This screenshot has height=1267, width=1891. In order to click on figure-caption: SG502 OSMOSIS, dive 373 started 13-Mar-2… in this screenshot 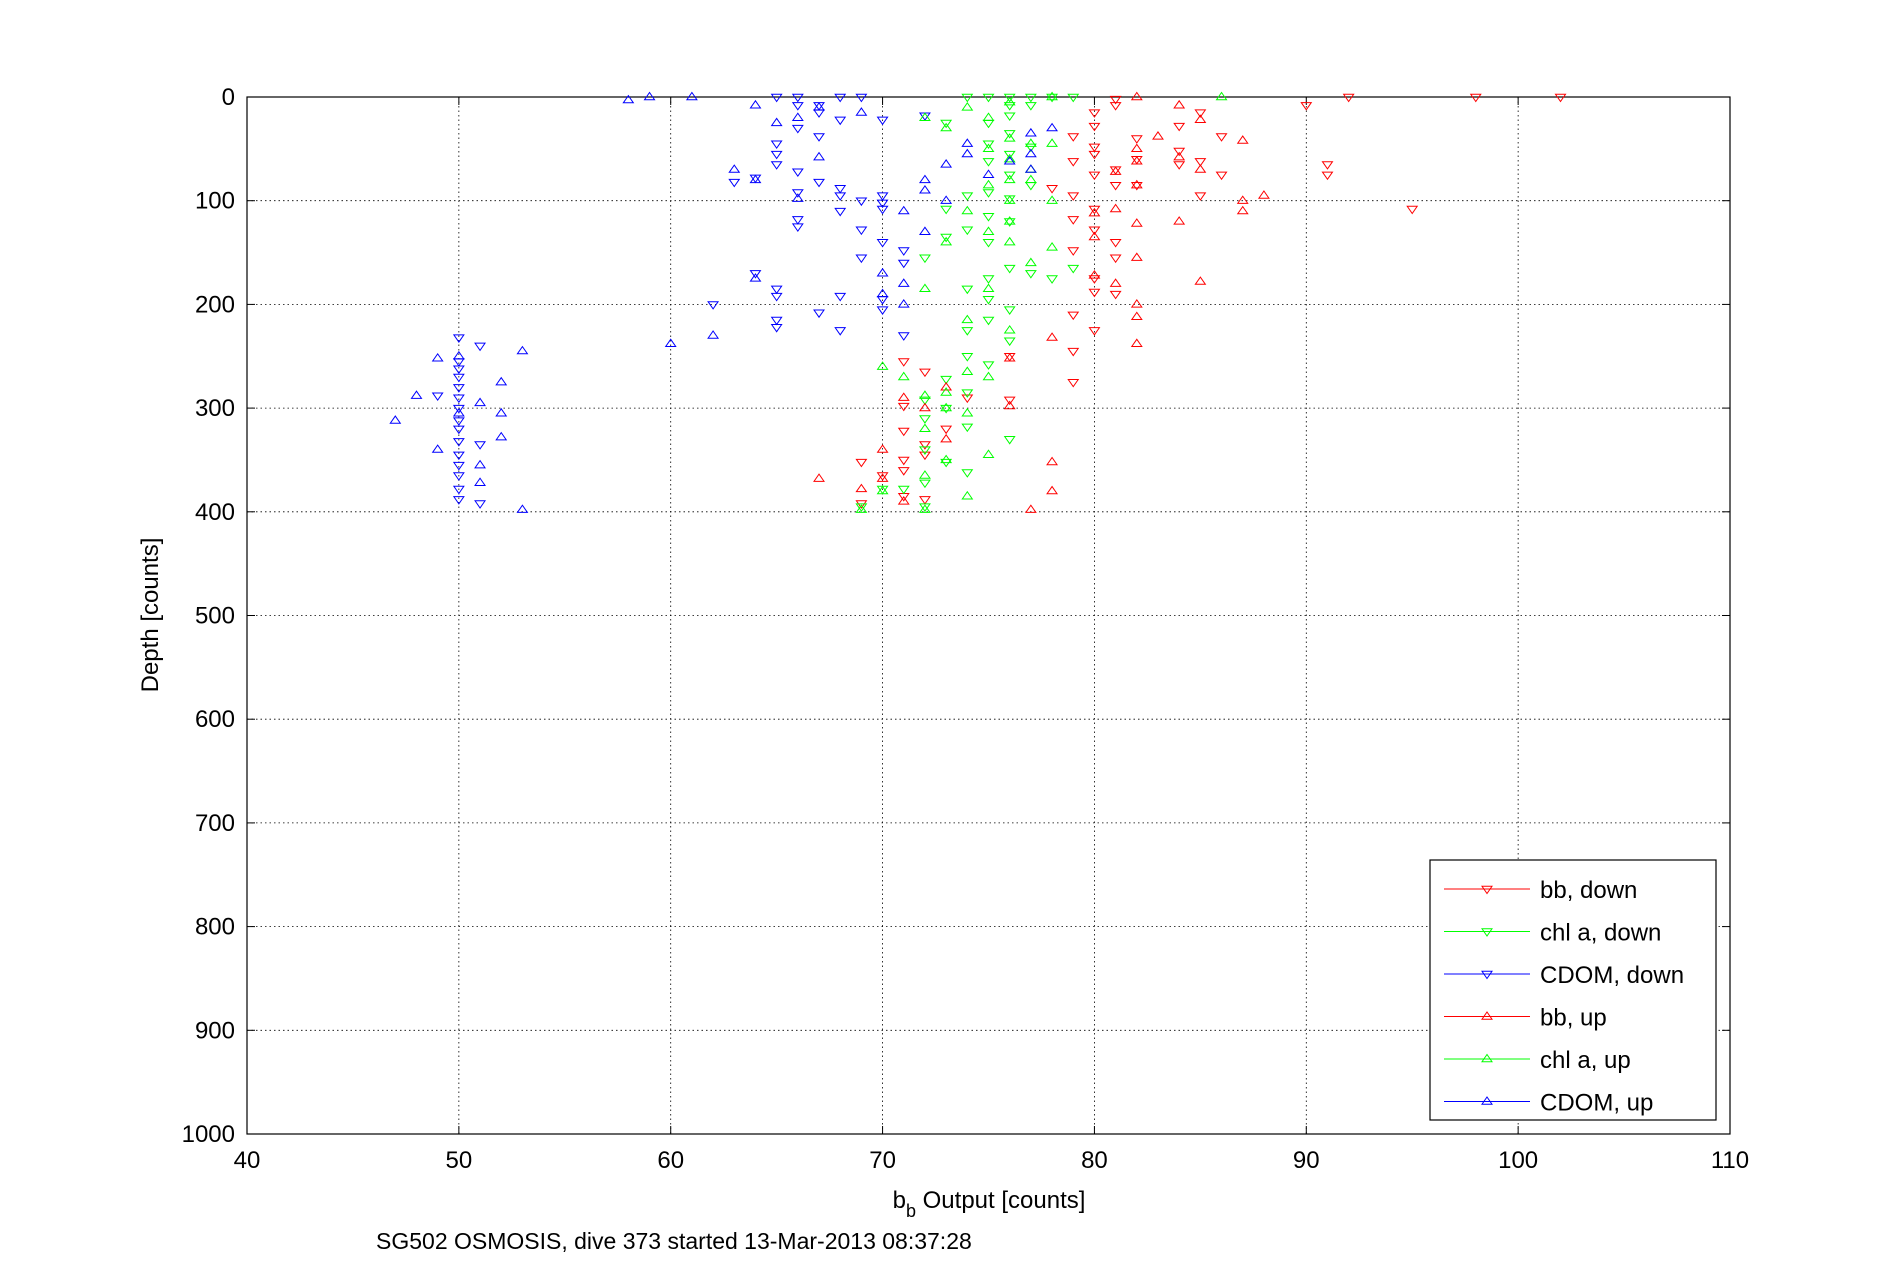, I will do `click(674, 1241)`.